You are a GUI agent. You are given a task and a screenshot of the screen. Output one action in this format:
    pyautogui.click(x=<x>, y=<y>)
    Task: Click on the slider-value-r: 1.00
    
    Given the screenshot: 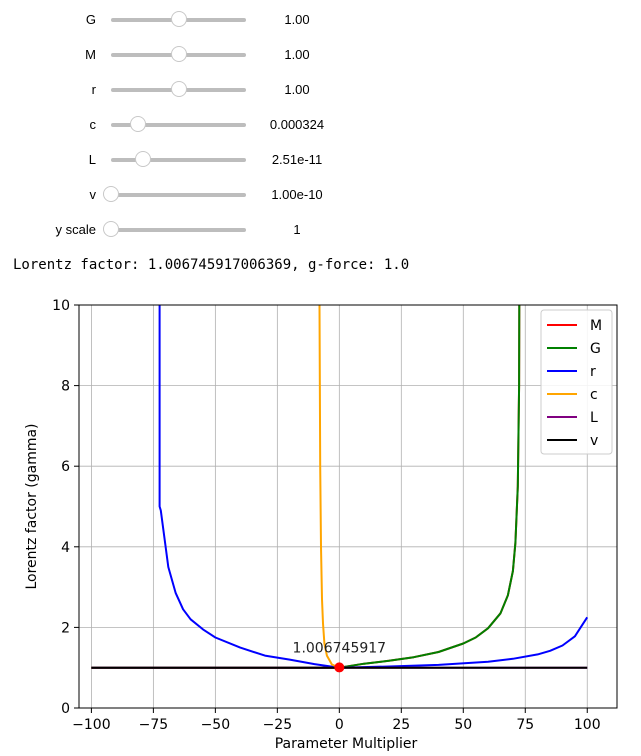 What is the action you would take?
    pyautogui.click(x=297, y=89)
    